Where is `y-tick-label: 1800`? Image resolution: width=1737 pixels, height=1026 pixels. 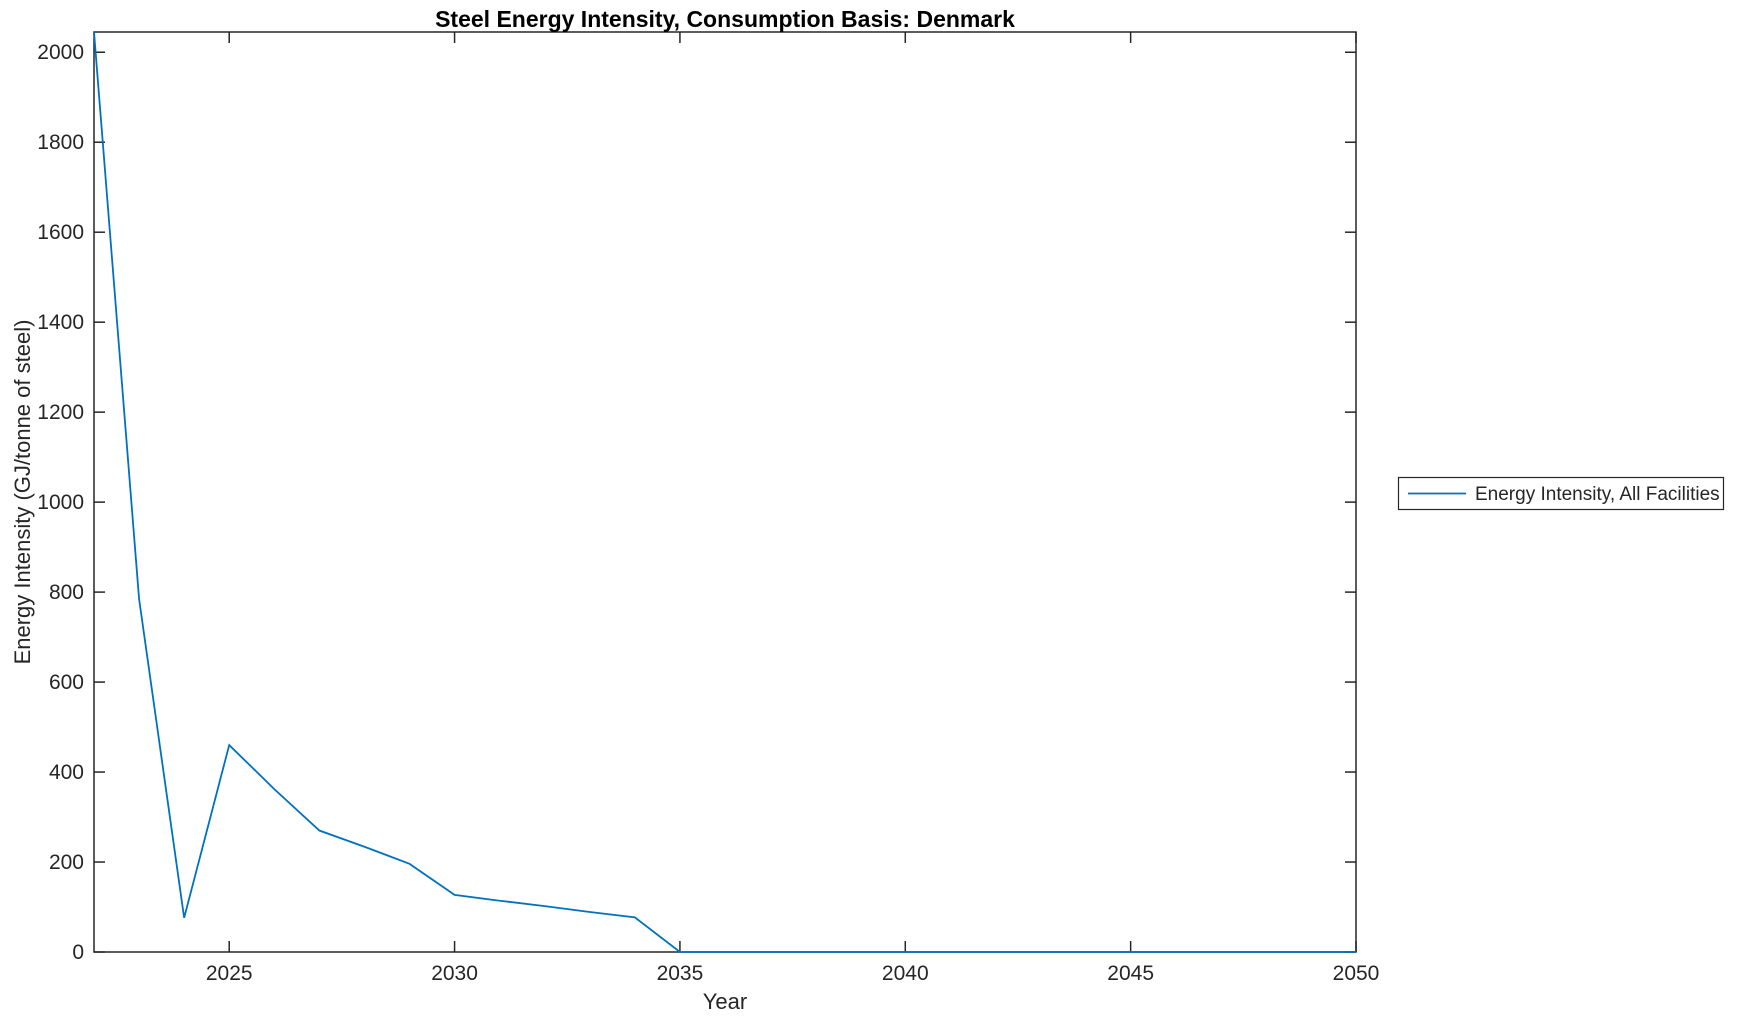 y-tick-label: 1800 is located at coordinates (60, 142).